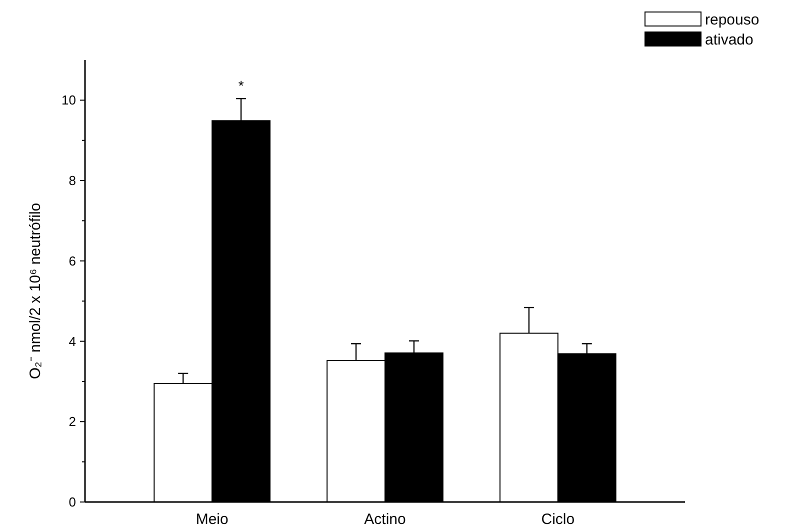 This screenshot has height=532, width=797. I want to click on y-tick-label: 4, so click(72, 341).